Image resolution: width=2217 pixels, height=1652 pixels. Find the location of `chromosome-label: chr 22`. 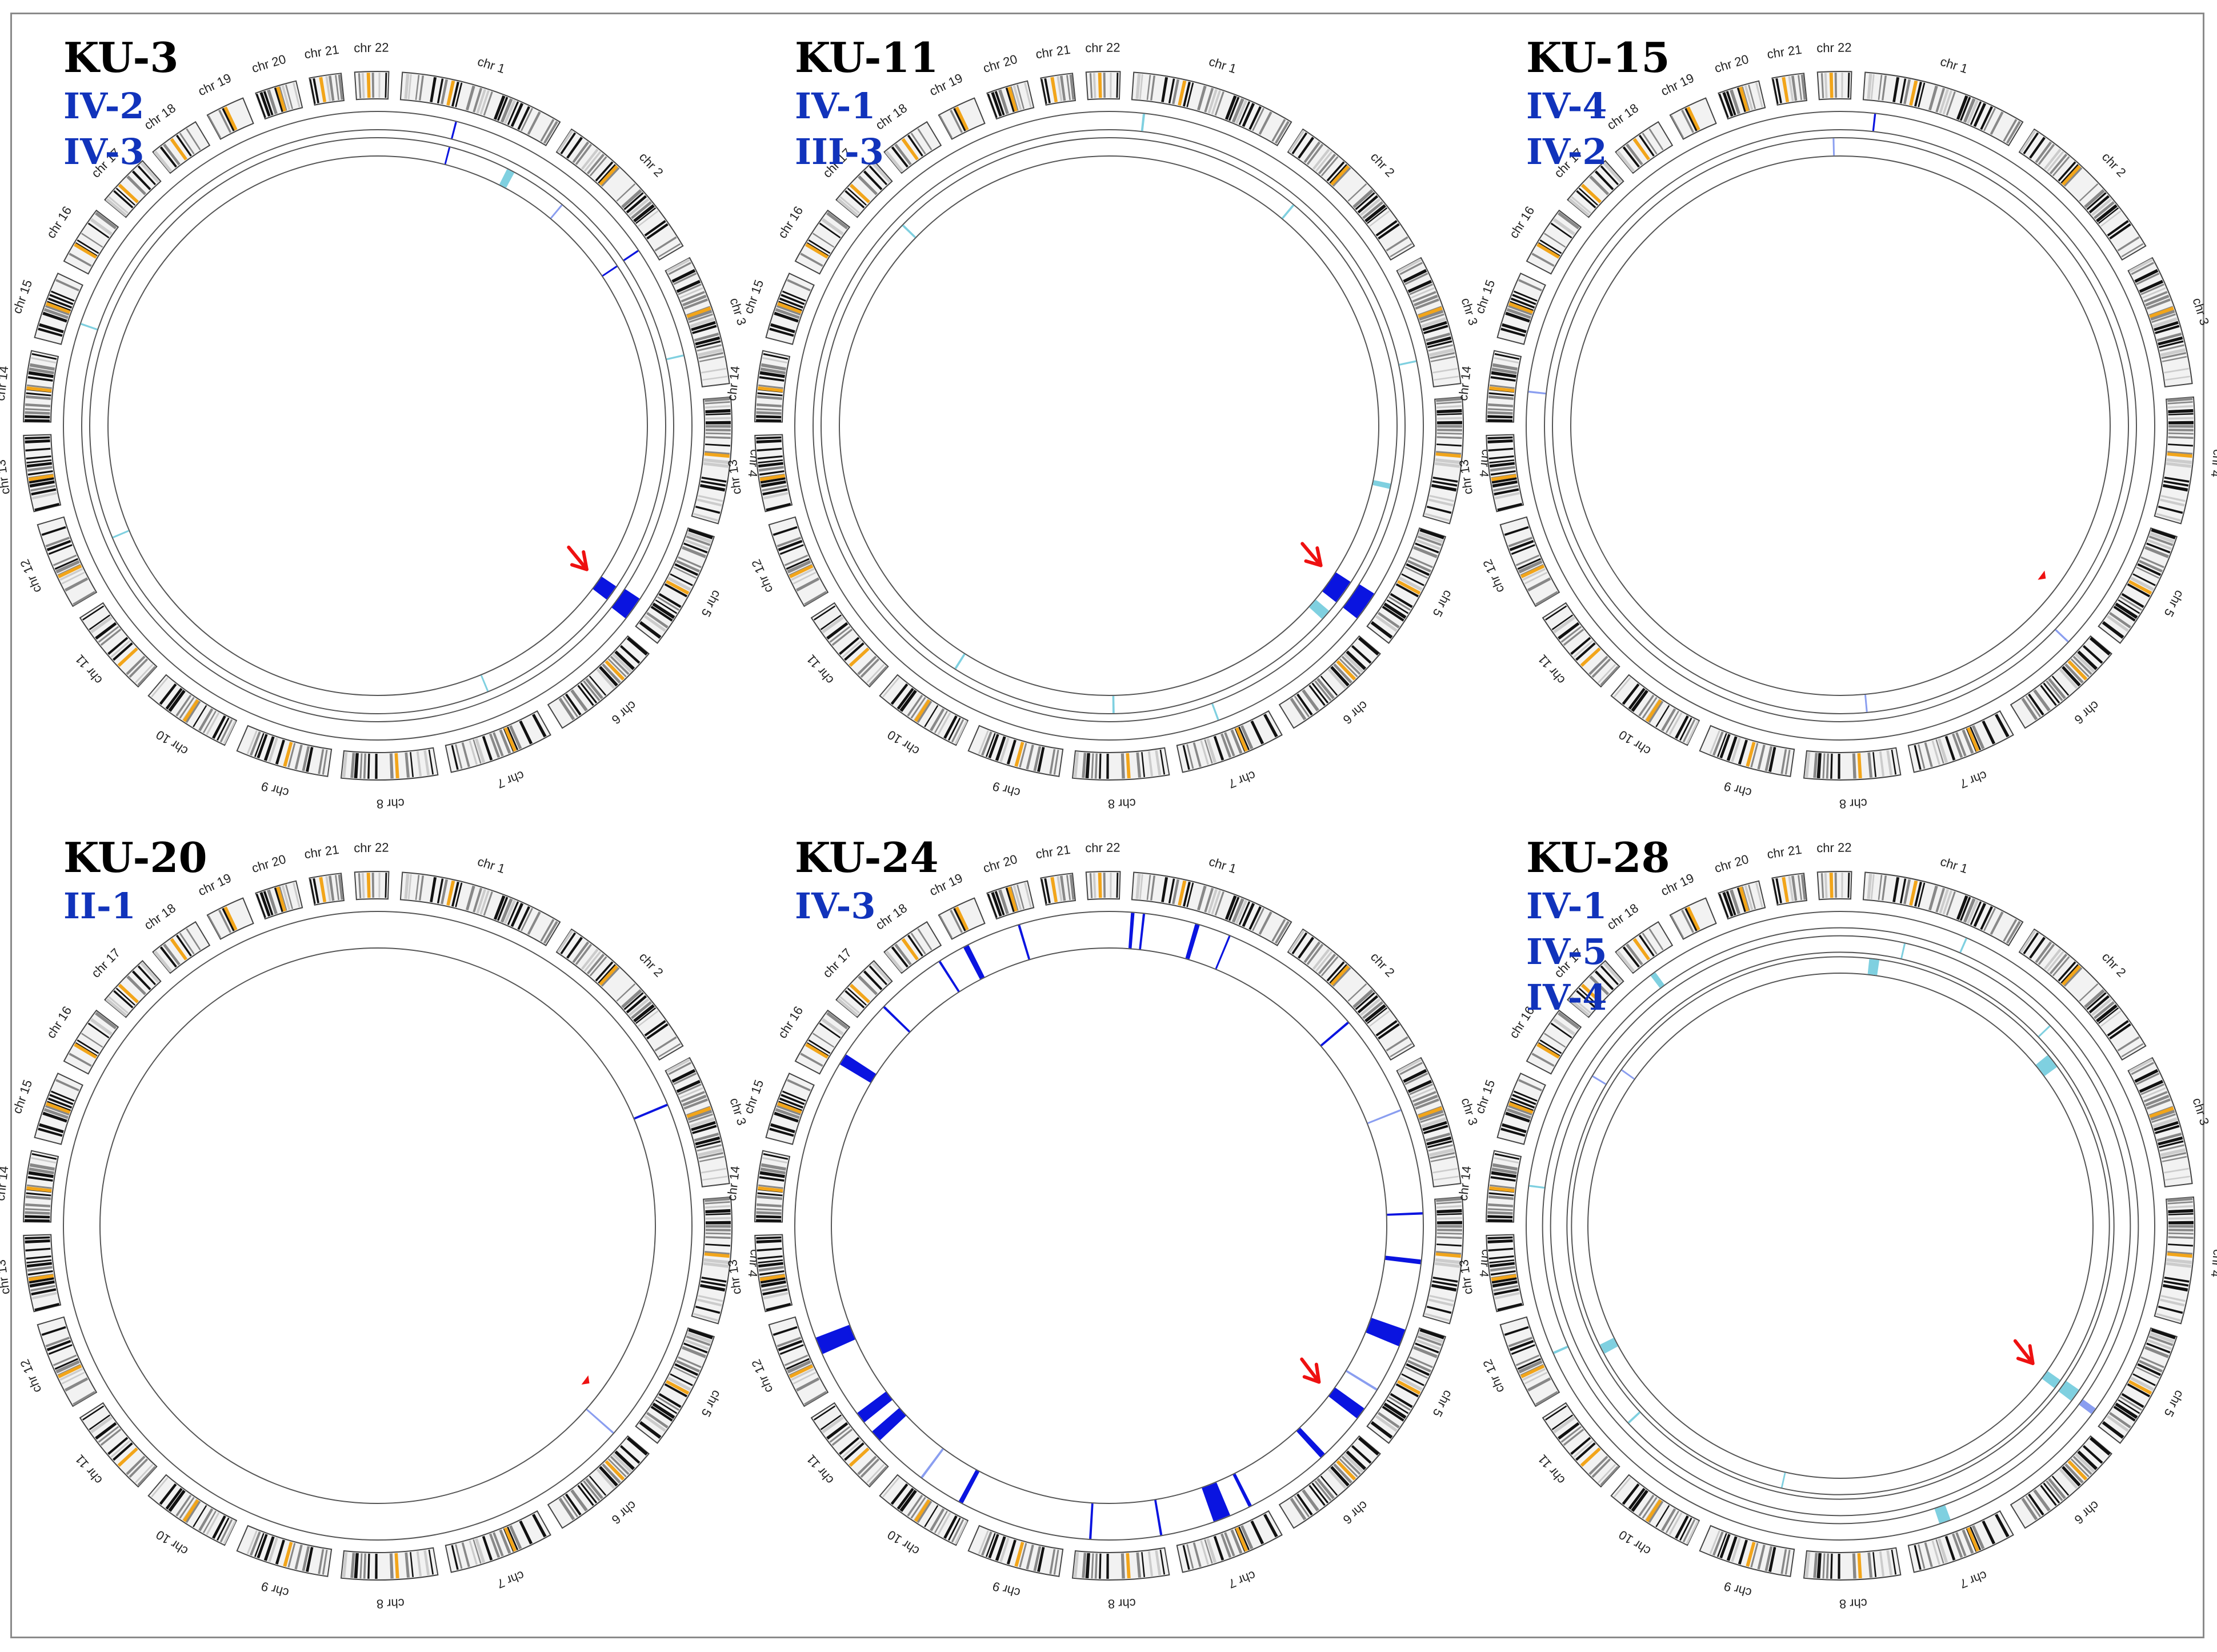

chromosome-label: chr 22 is located at coordinates (371, 847).